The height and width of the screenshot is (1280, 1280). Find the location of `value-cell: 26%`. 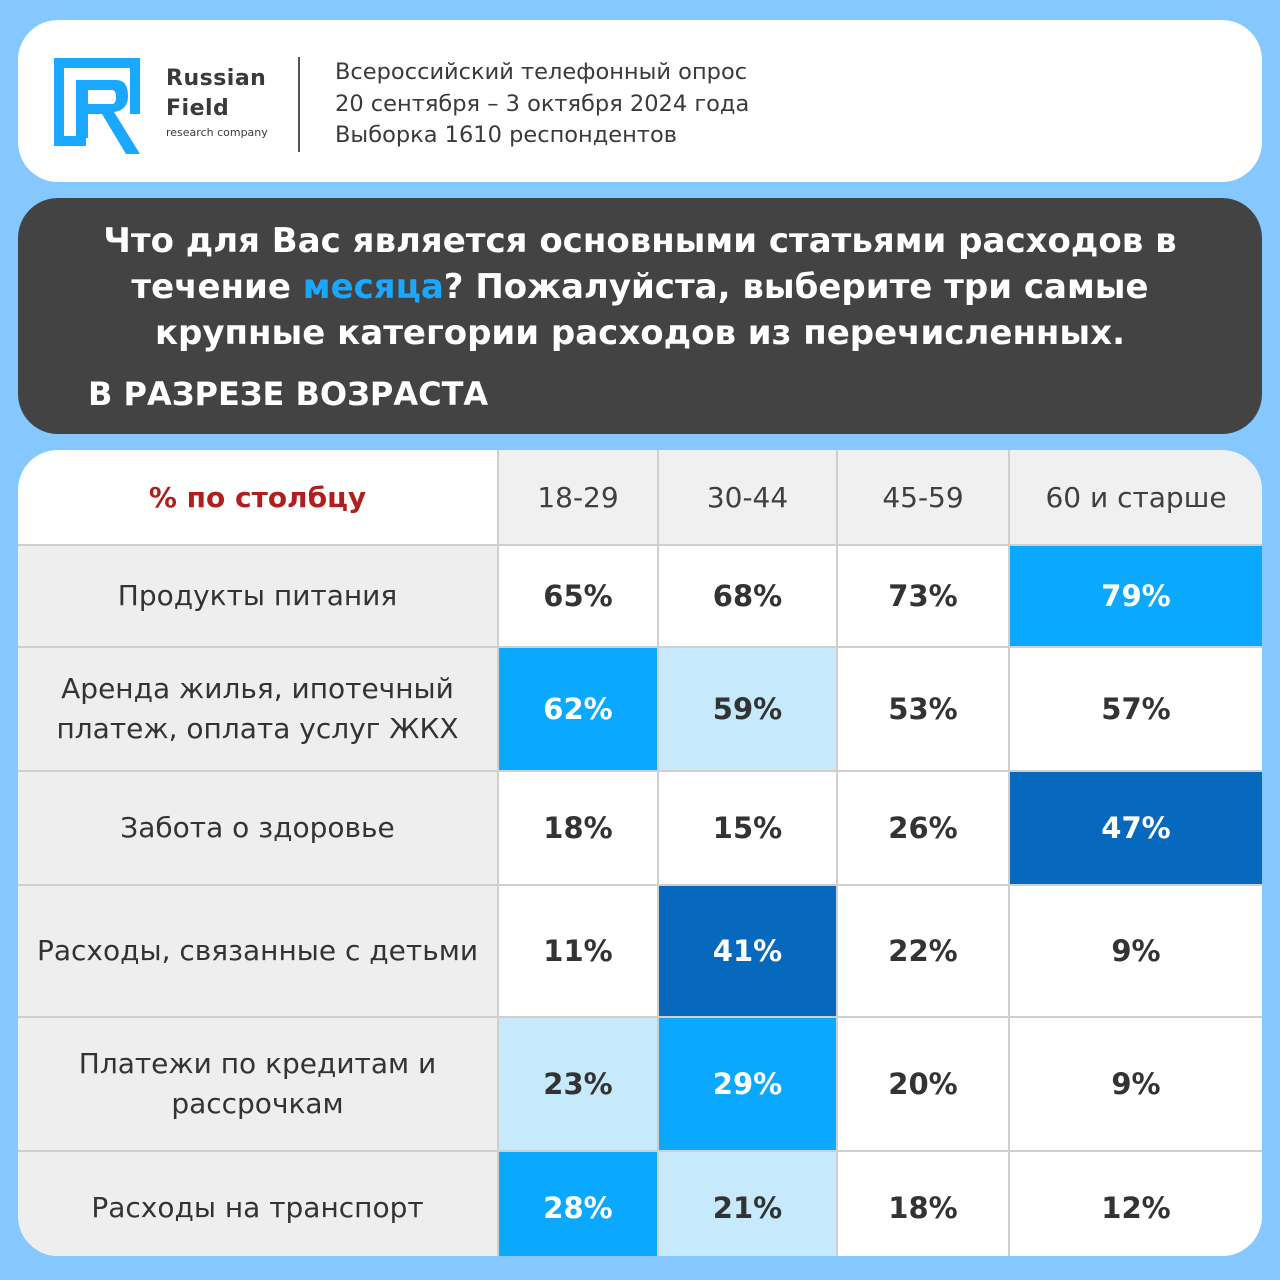

value-cell: 26% is located at coordinates (923, 828).